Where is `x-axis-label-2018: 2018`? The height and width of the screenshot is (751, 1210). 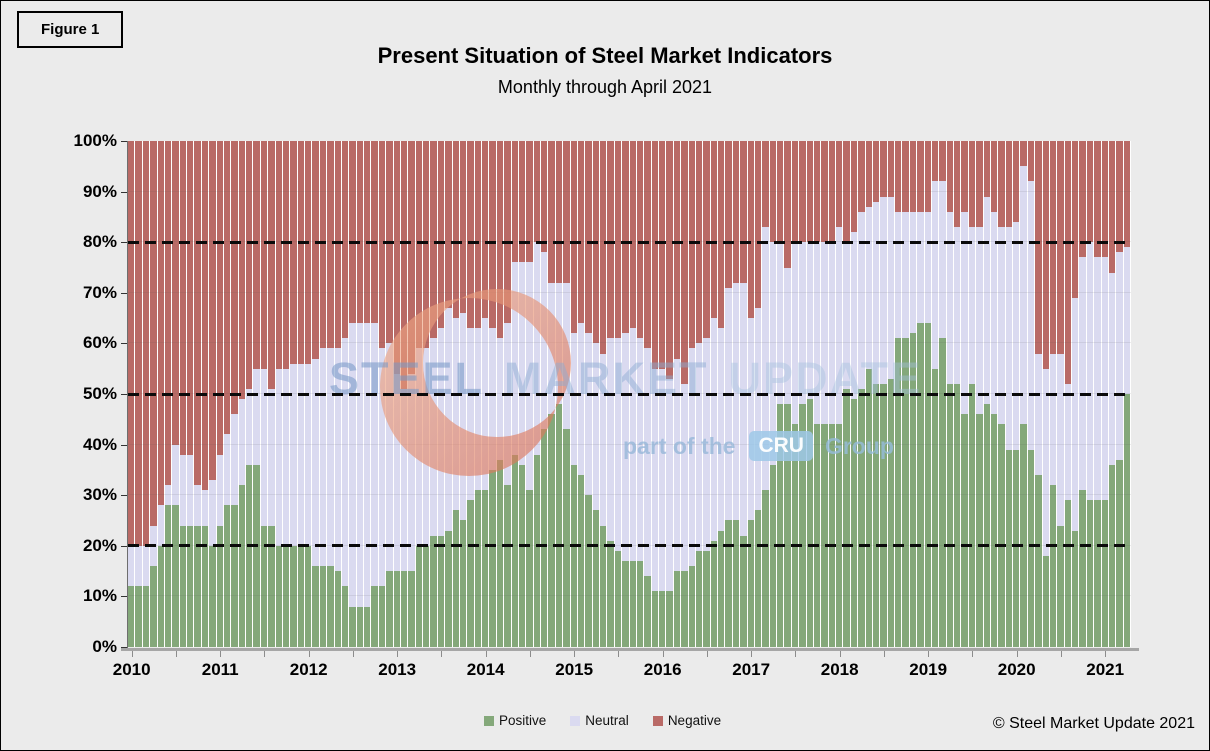 x-axis-label-2018: 2018 is located at coordinates (839, 669).